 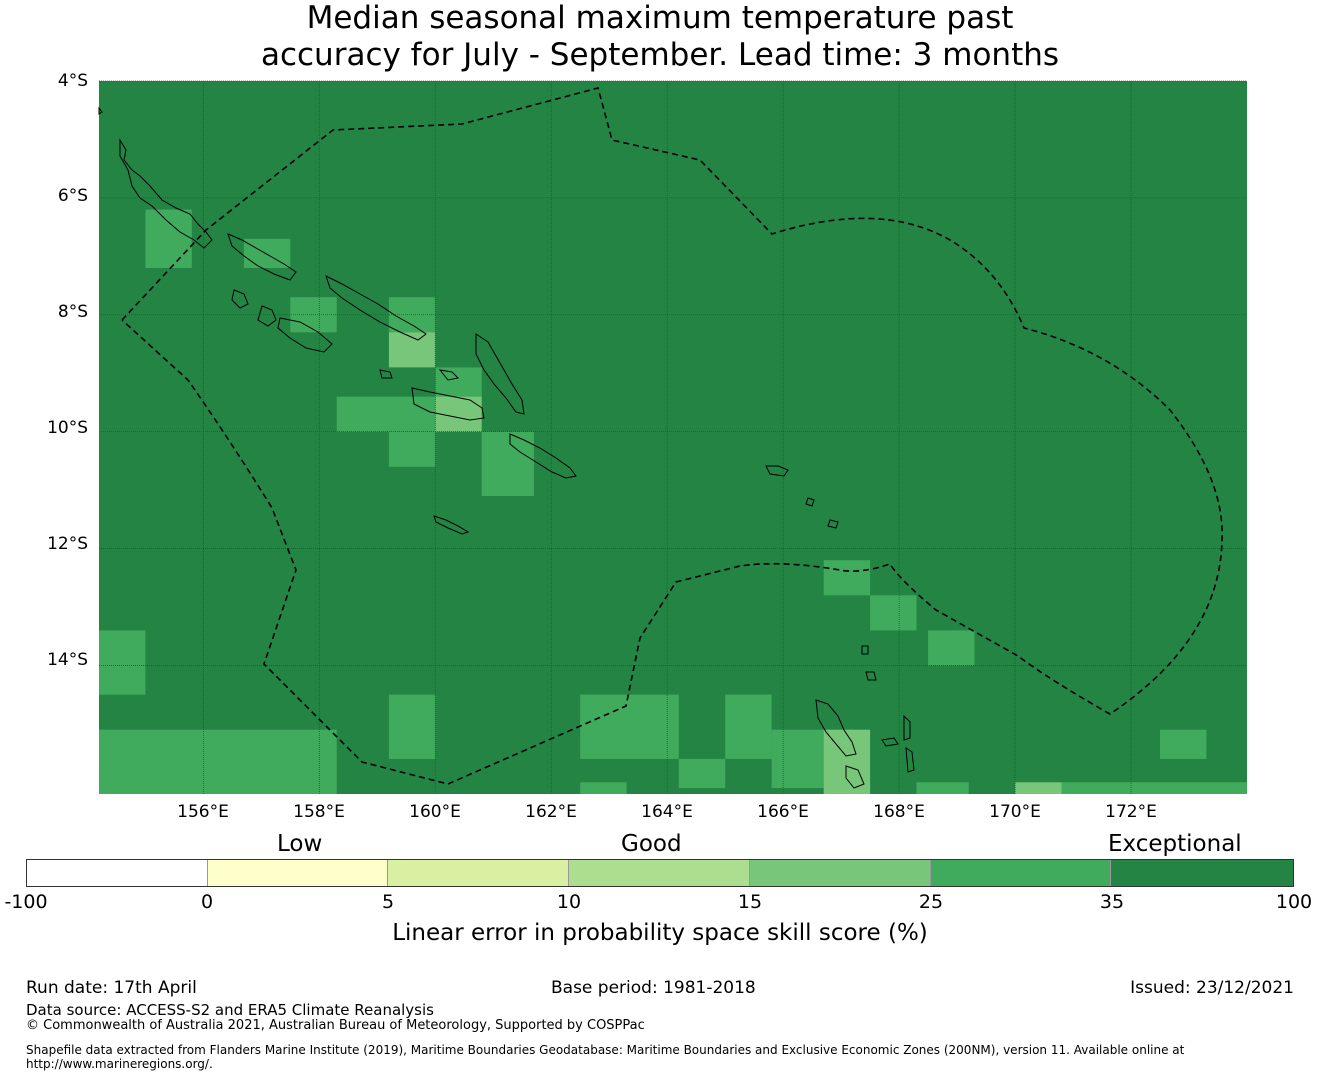 I want to click on coastline-choiseul, so click(x=262, y=257).